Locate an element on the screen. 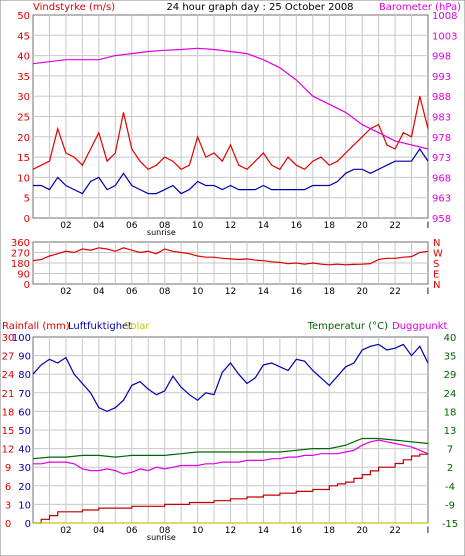 The image size is (465, 556). humidity-axis-tick: 30 is located at coordinates (24, 468).